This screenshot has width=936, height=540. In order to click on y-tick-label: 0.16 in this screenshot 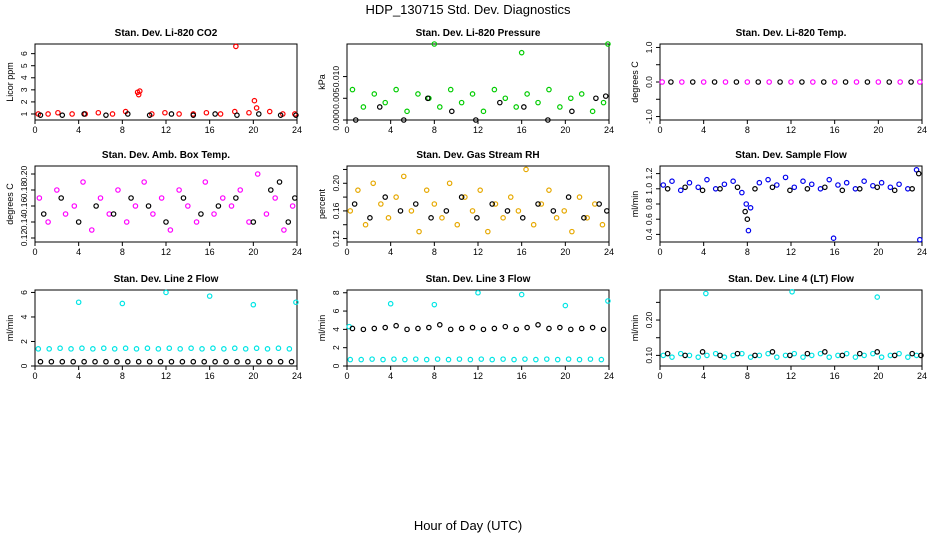, I will do `click(336, 210)`.